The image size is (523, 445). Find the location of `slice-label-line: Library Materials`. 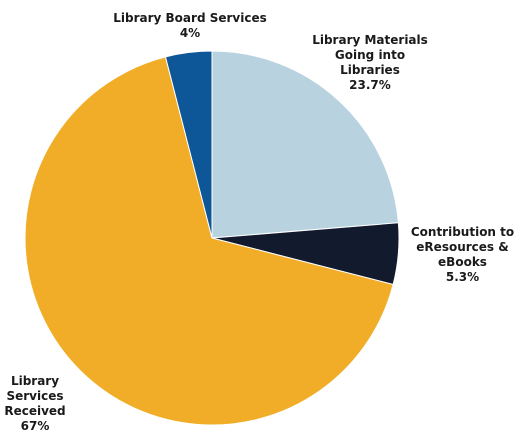

slice-label-line: Library Materials is located at coordinates (370, 40).